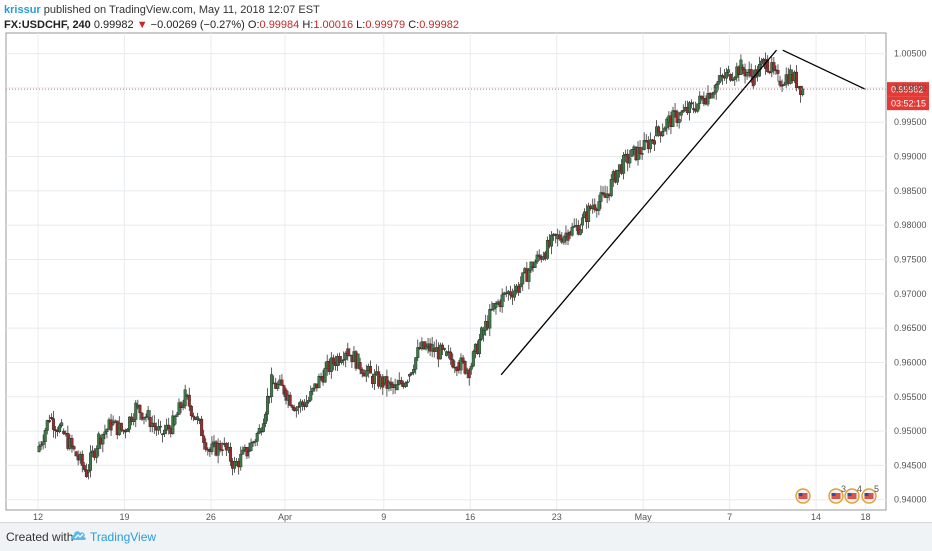 The width and height of the screenshot is (932, 551). Describe the element at coordinates (308, 25) in the screenshot. I see `high-label: H:` at that location.